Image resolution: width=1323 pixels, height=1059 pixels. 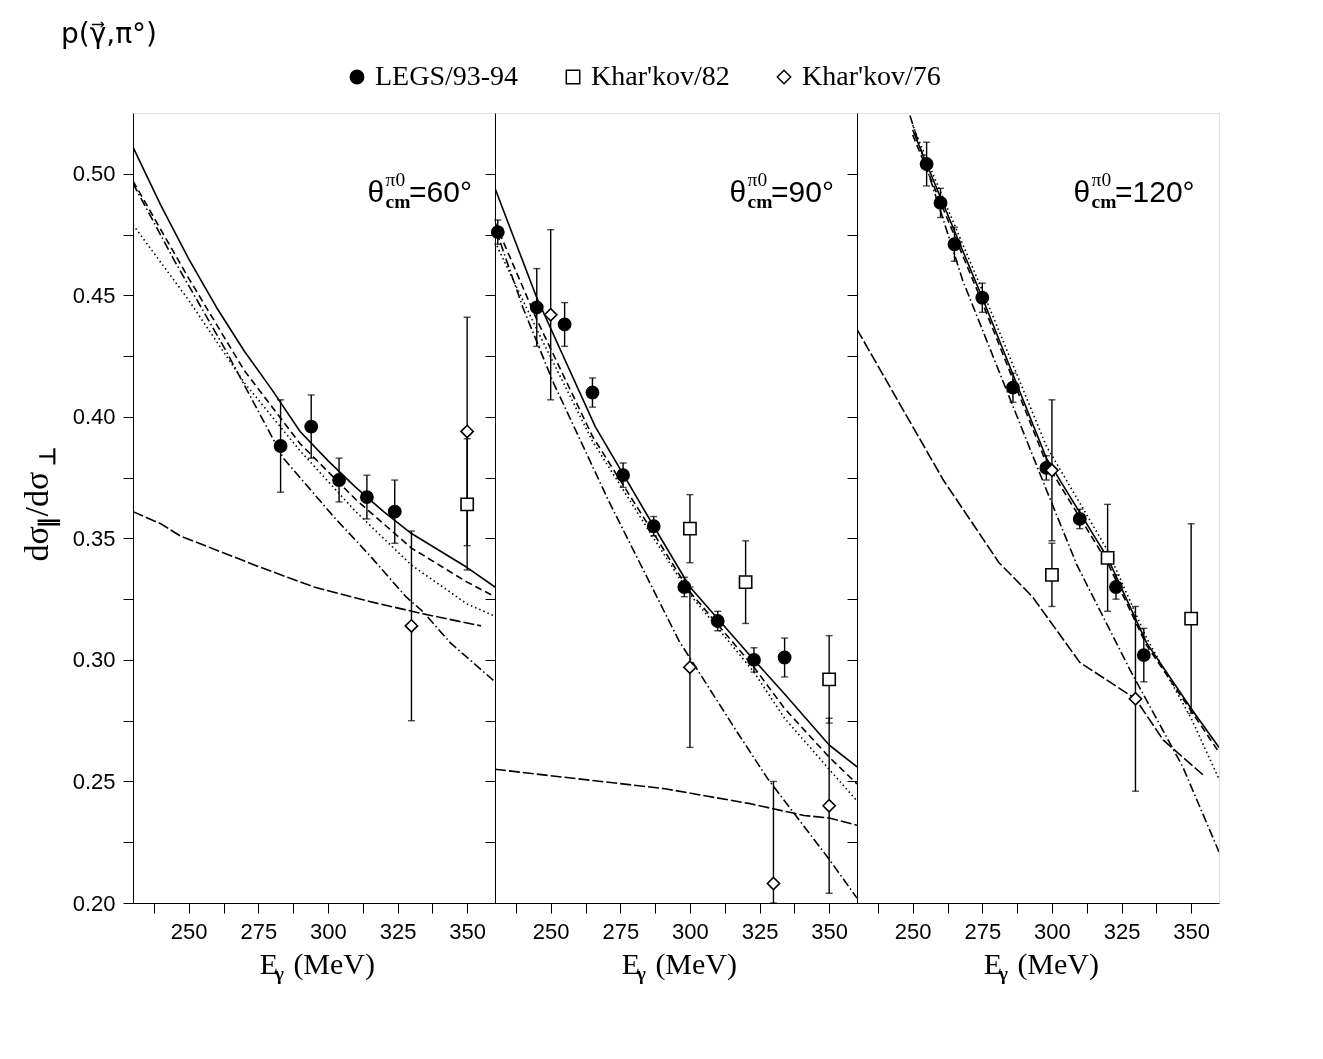 I want to click on legend-label: Khar'kov/76, so click(x=871, y=75).